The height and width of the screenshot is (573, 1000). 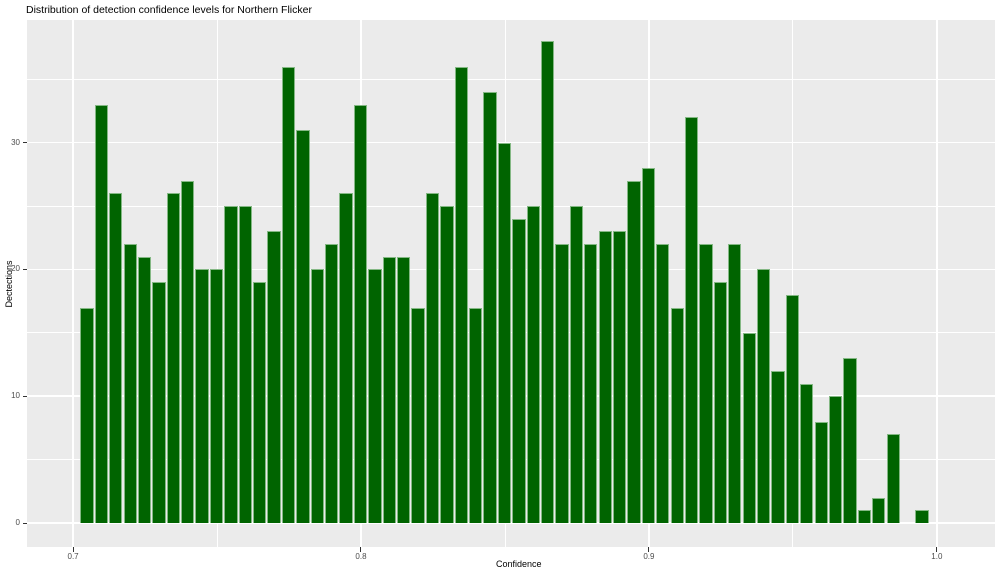 What do you see at coordinates (511, 523) in the screenshot?
I see `major-gridline-y` at bounding box center [511, 523].